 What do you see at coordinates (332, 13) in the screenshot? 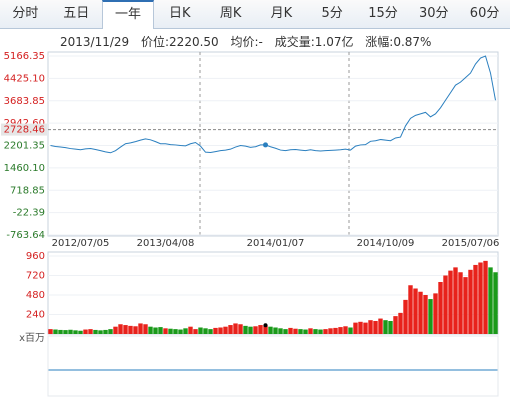
I see `tab: 5分` at bounding box center [332, 13].